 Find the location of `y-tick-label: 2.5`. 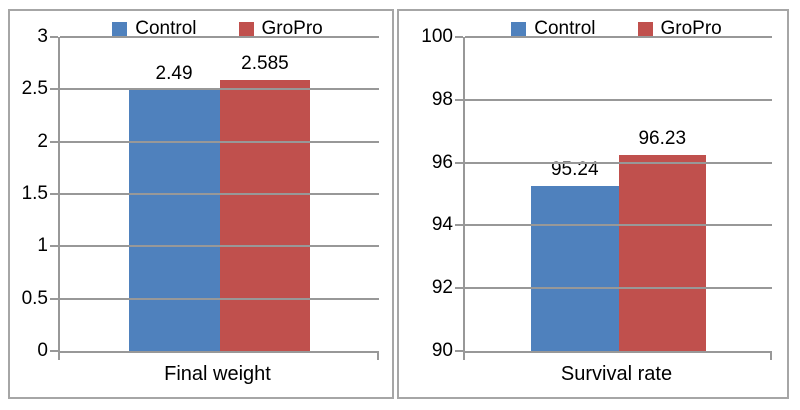

y-tick-label: 2.5 is located at coordinates (34, 89).